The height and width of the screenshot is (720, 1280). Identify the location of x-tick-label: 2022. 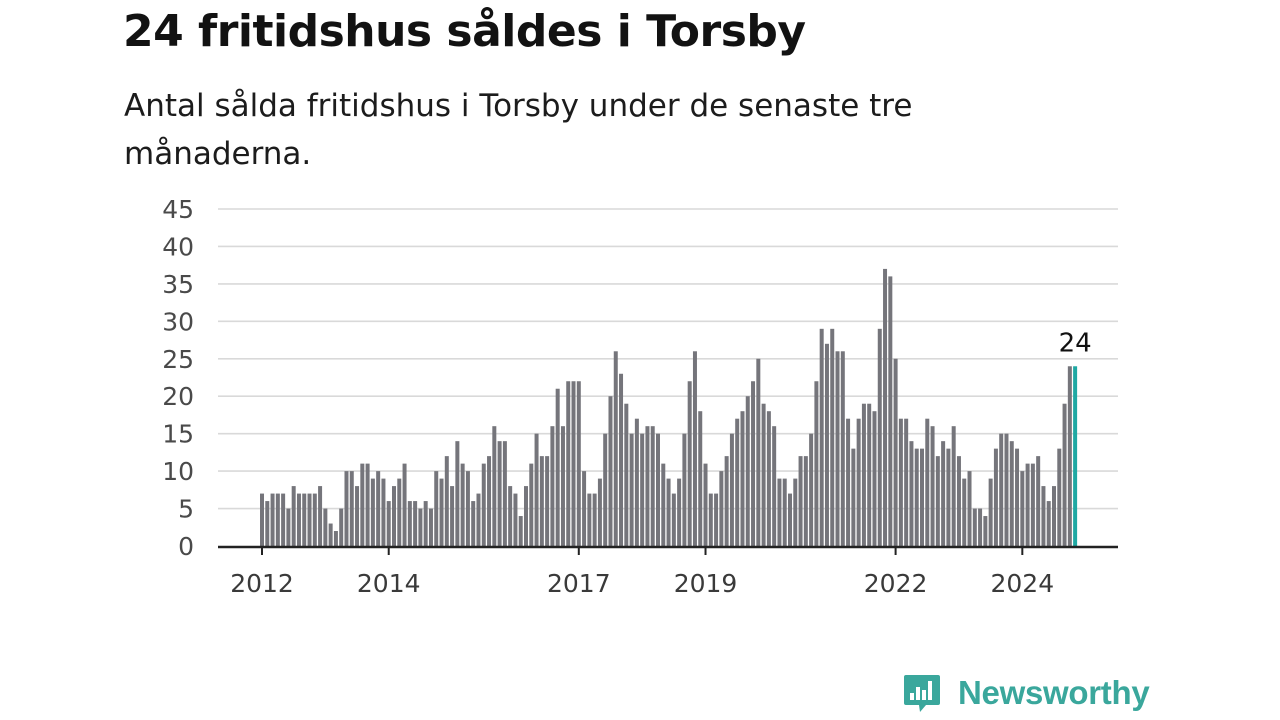
(896, 583).